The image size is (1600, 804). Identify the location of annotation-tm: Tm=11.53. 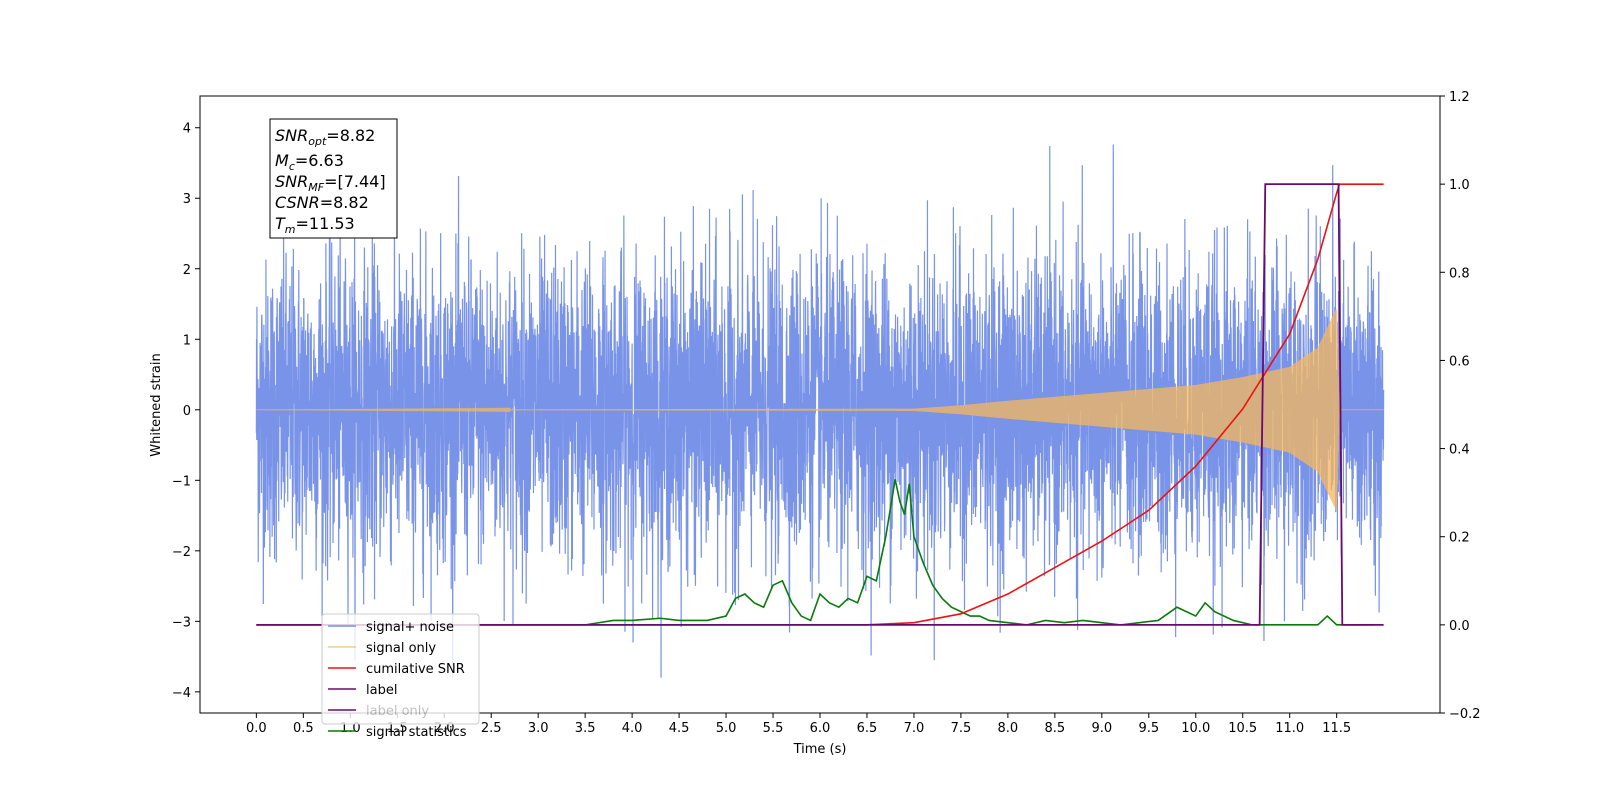
(315, 225).